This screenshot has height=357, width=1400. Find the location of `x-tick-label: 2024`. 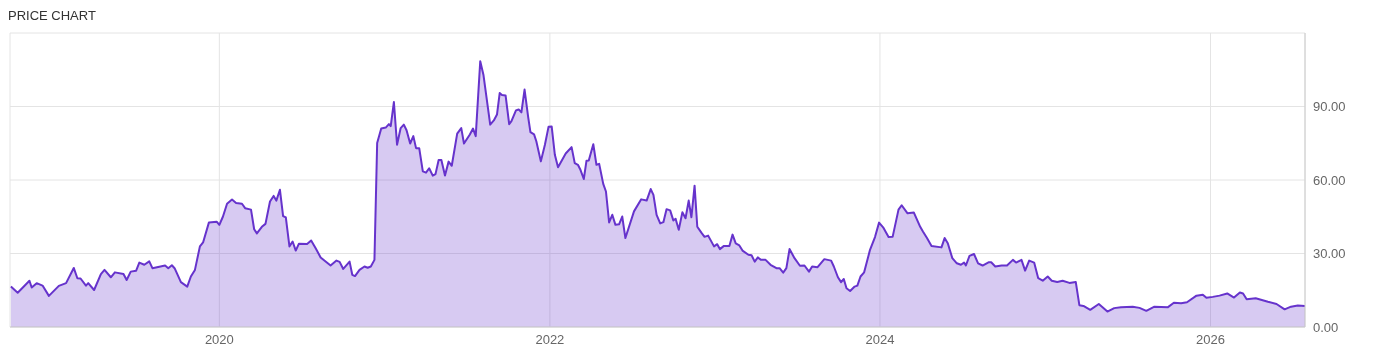

x-tick-label: 2024 is located at coordinates (880, 340).